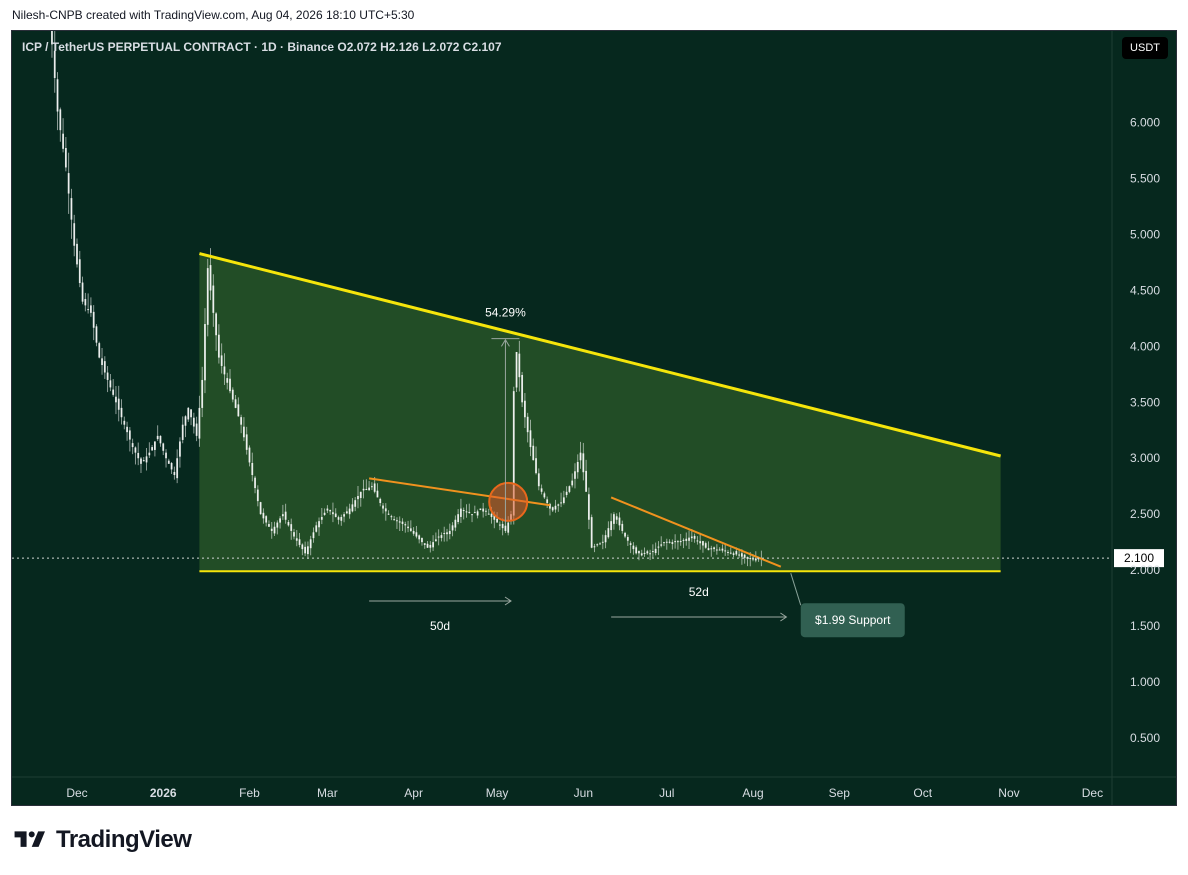 The image size is (1188, 875). What do you see at coordinates (796, 589) in the screenshot?
I see `support-callout-pointer` at bounding box center [796, 589].